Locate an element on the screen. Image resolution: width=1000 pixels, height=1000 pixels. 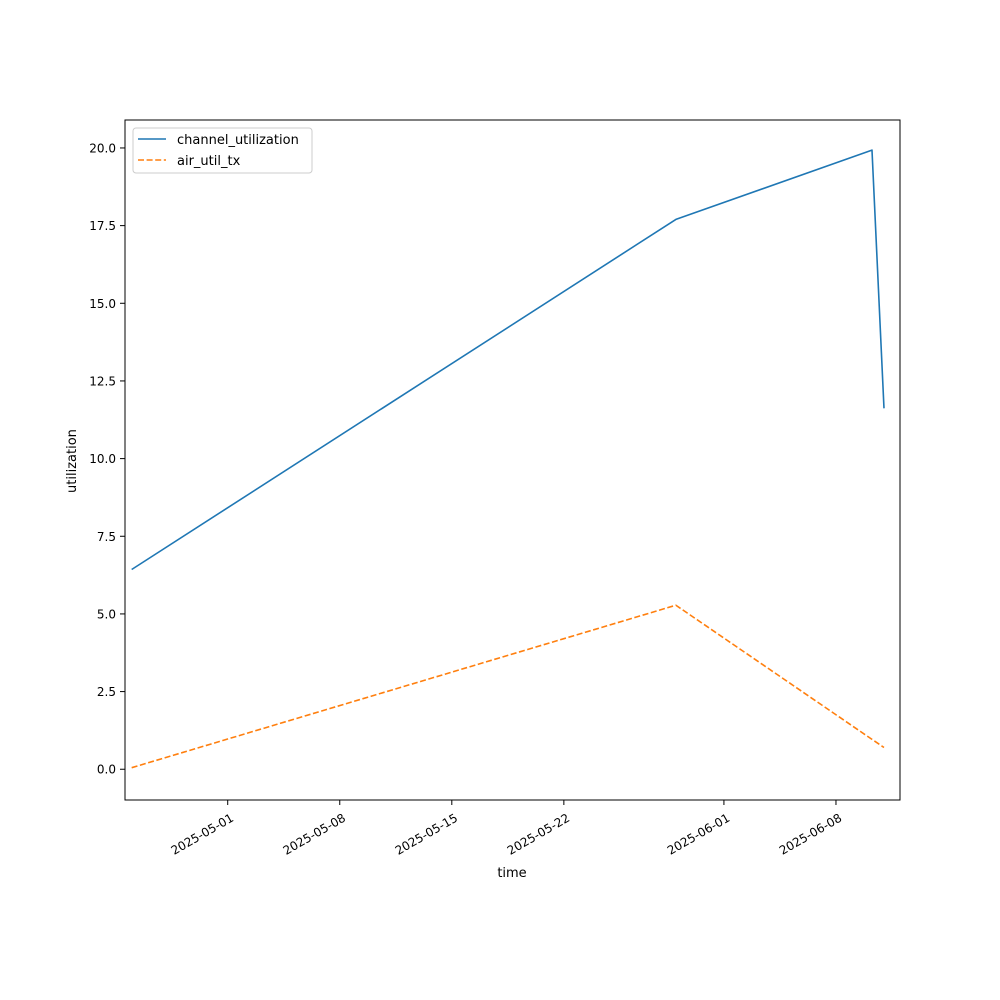
y-tick-label: 10.0 is located at coordinates (102, 459).